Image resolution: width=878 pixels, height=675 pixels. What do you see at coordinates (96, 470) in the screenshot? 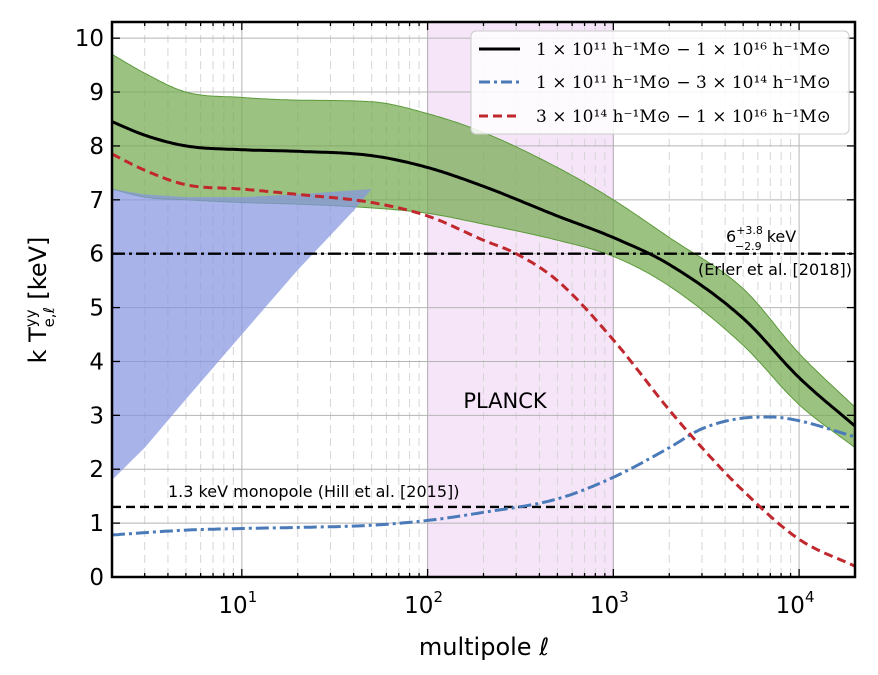
I see `y-tick-label: 2` at bounding box center [96, 470].